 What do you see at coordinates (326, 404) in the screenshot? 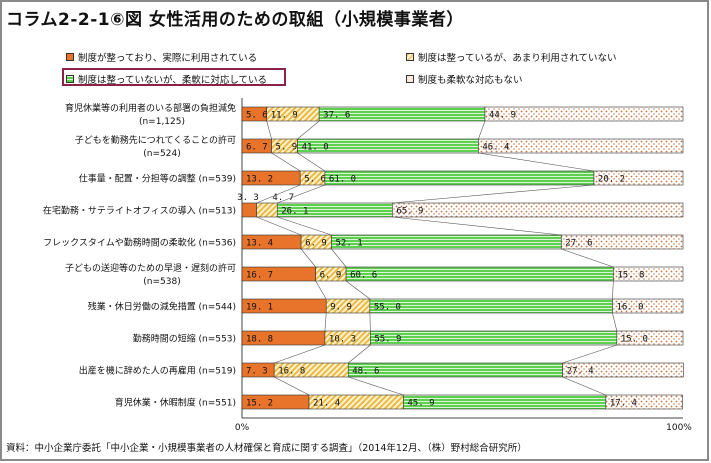
I see `data-label-not-used: 21. 4` at bounding box center [326, 404].